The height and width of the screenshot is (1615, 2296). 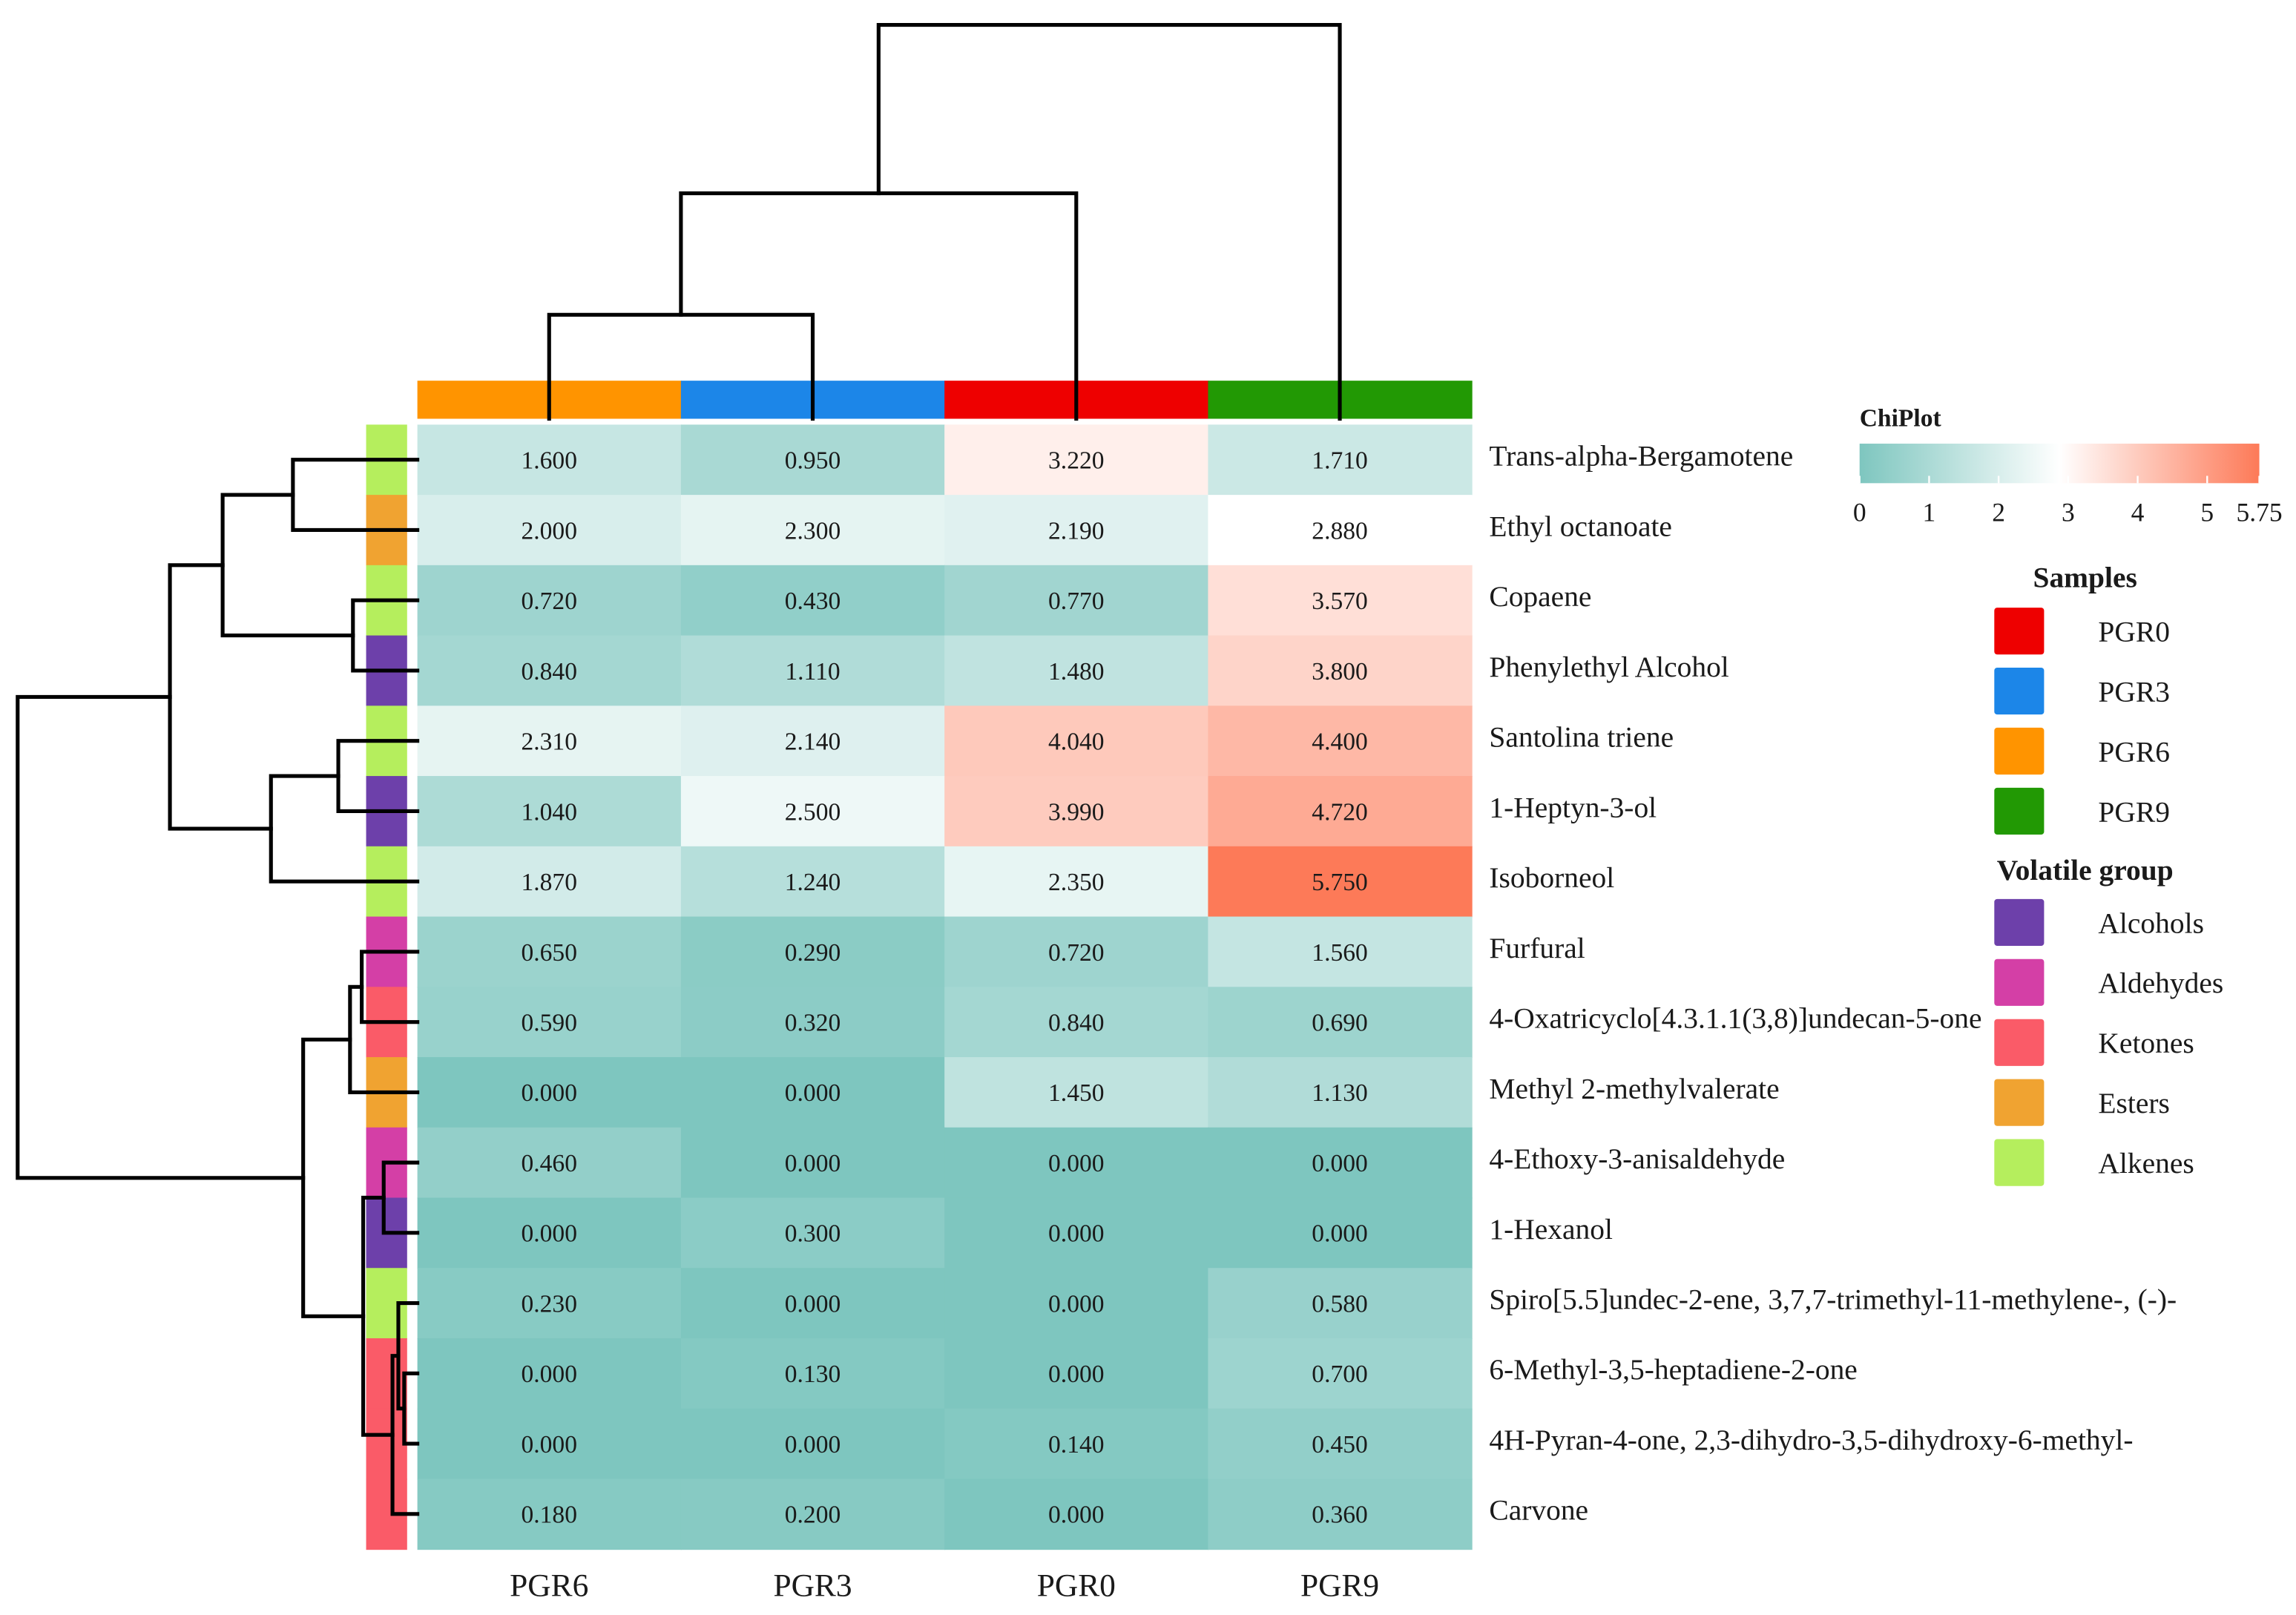 What do you see at coordinates (2108, 1042) in the screenshot?
I see `volatile-group-legend-items: Alcohols Aldehydes Ketones Esters Alkenes` at bounding box center [2108, 1042].